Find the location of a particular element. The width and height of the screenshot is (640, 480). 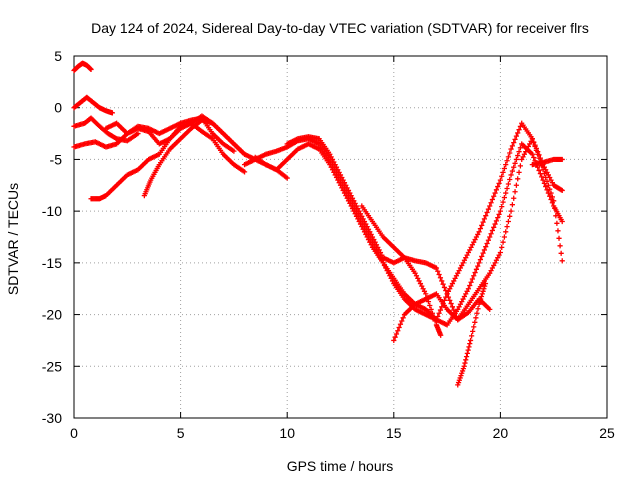

y-tick-label: 0 is located at coordinates (58, 108).